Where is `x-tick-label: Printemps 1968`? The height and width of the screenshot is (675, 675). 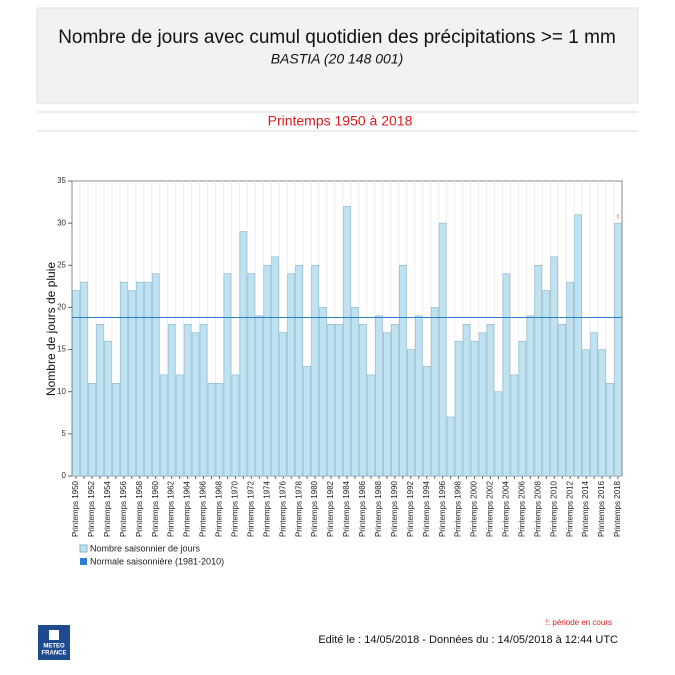
x-tick-label: Printemps 1968 is located at coordinates (219, 508).